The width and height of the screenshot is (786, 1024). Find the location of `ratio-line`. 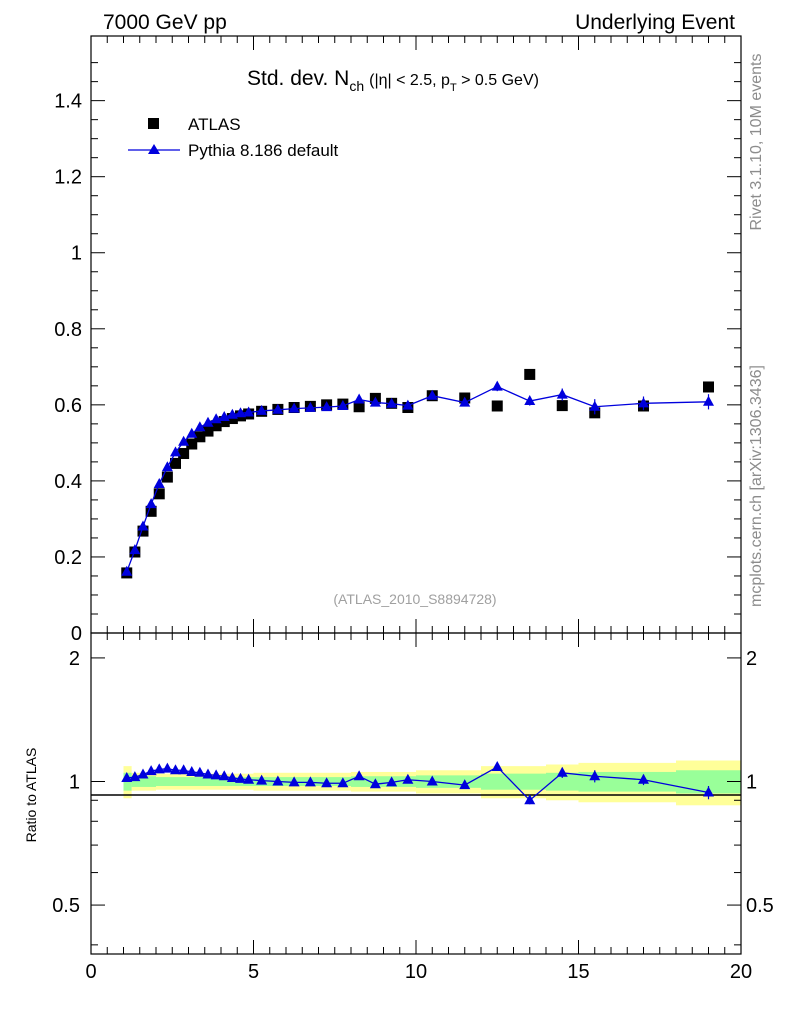

ratio-line is located at coordinates (417, 784).